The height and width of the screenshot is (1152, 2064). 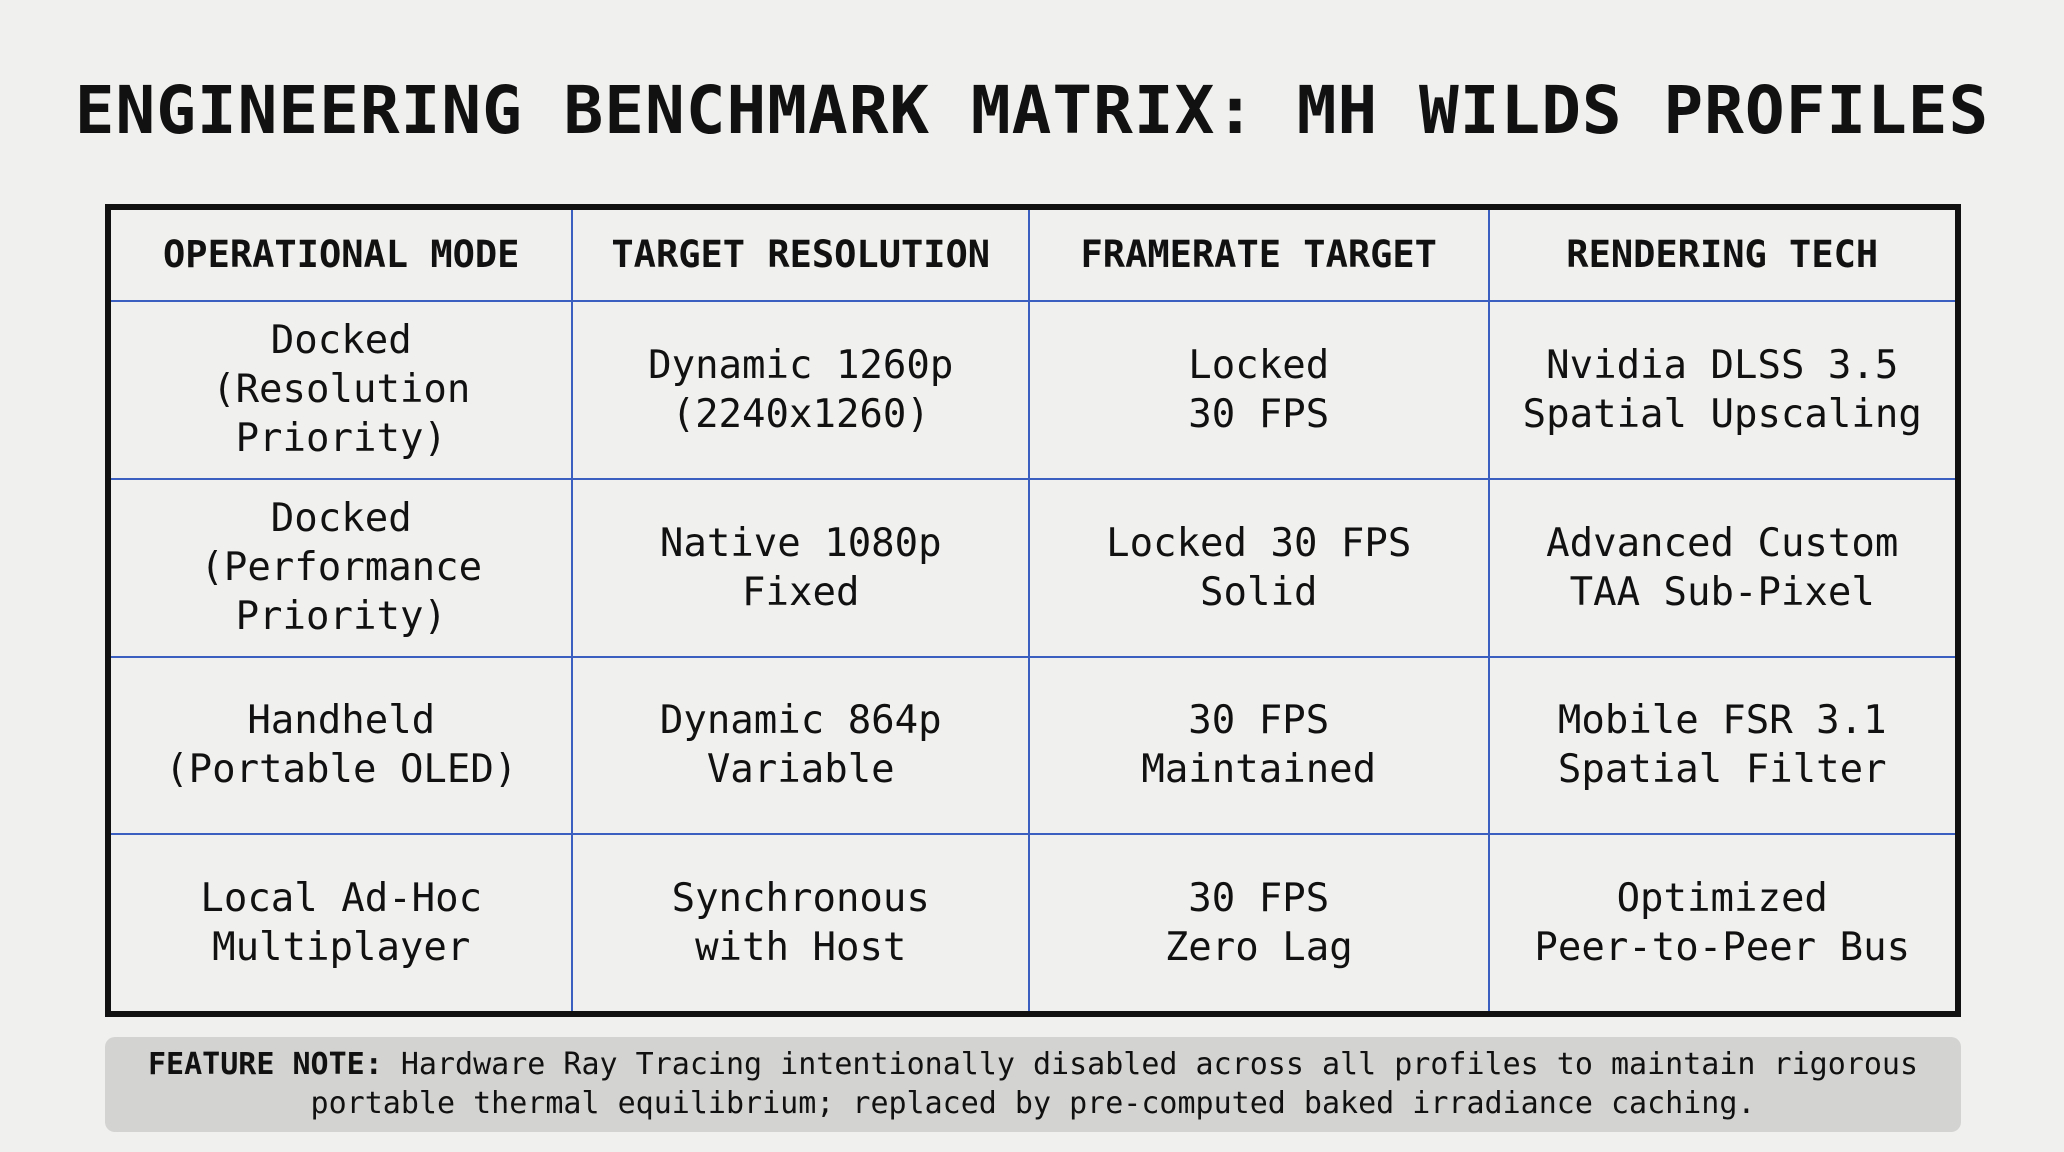 I want to click on table-cell: Dynamic 1260p (2240x1260), so click(x=801, y=390).